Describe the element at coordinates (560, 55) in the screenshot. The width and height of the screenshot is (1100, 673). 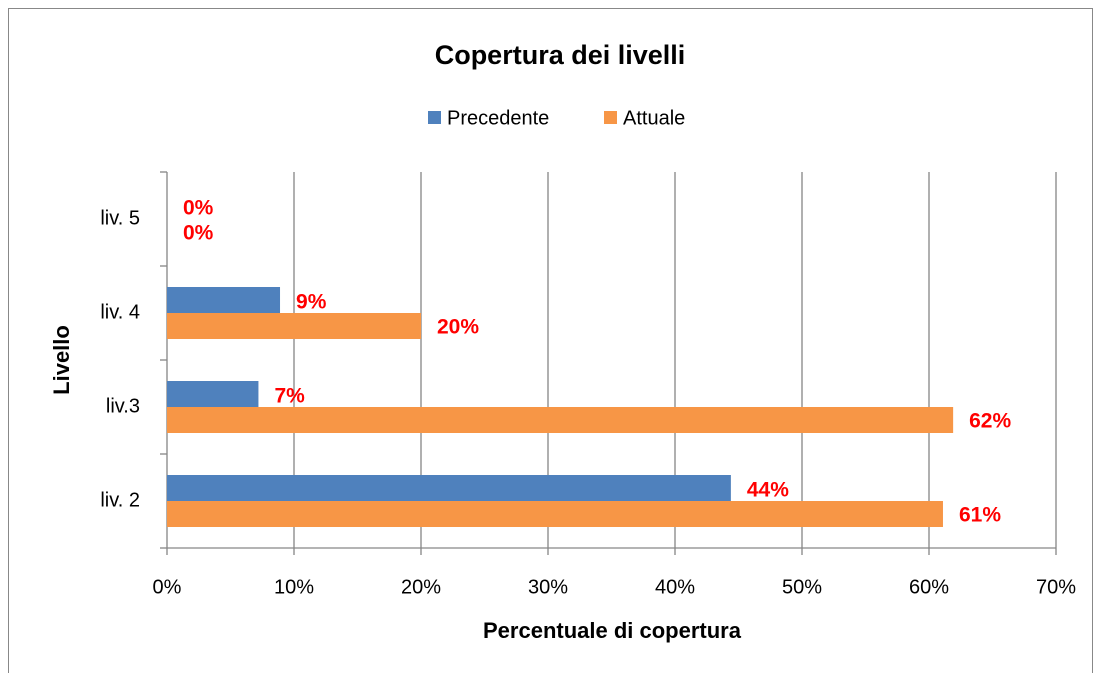
I see `chart-title: Copertura dei livelli` at that location.